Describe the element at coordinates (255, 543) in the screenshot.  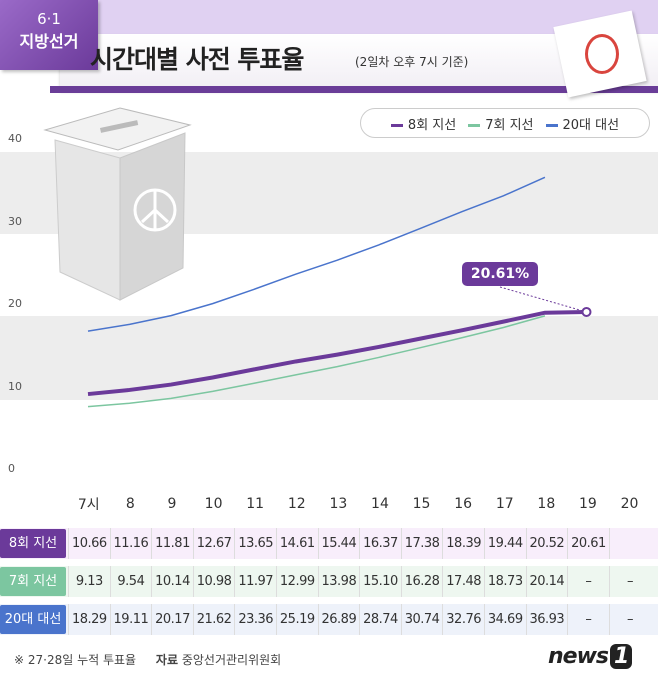
I see `table-cell: 13.65` at that location.